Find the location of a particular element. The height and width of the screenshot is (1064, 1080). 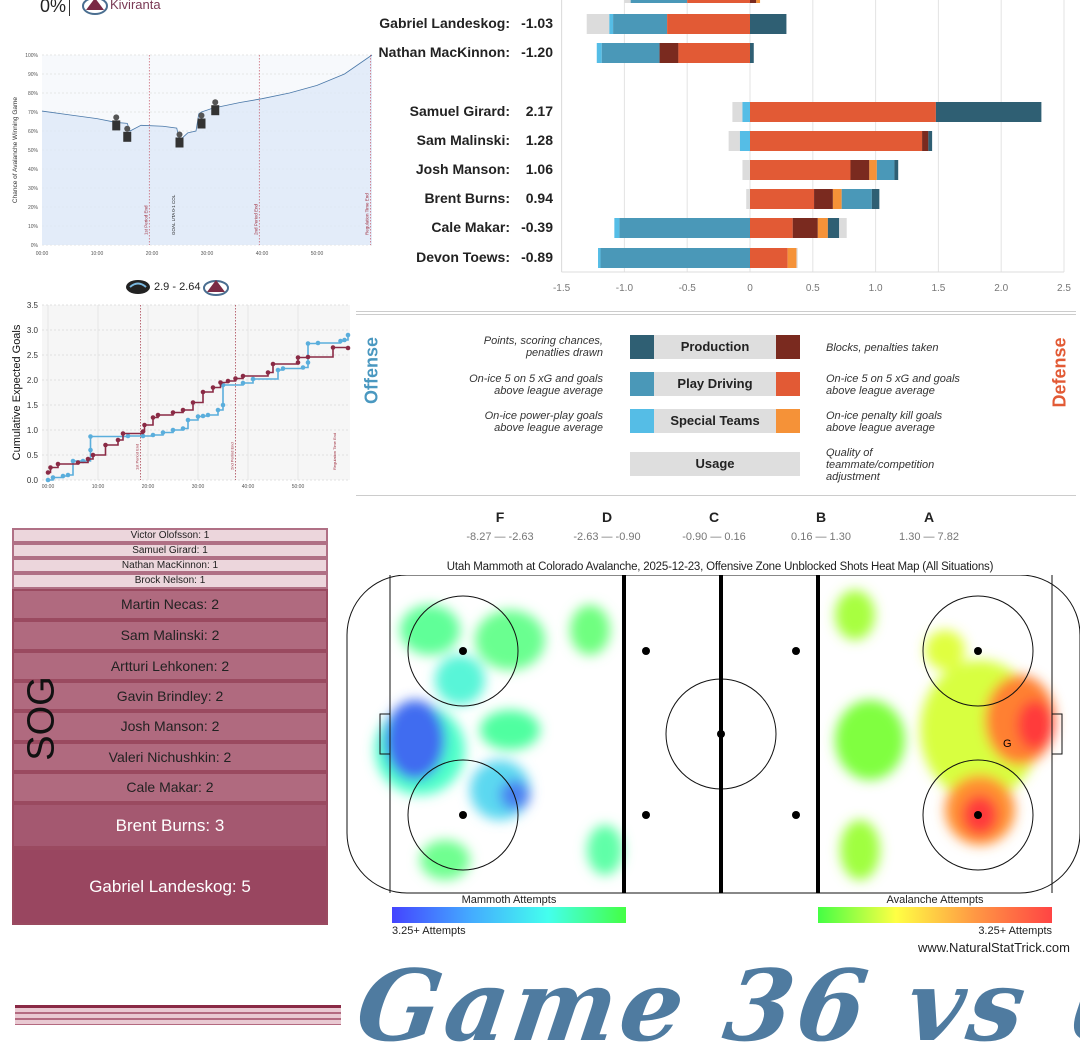

sog-row: Artturi Lehkonen: 2 is located at coordinates (170, 666).